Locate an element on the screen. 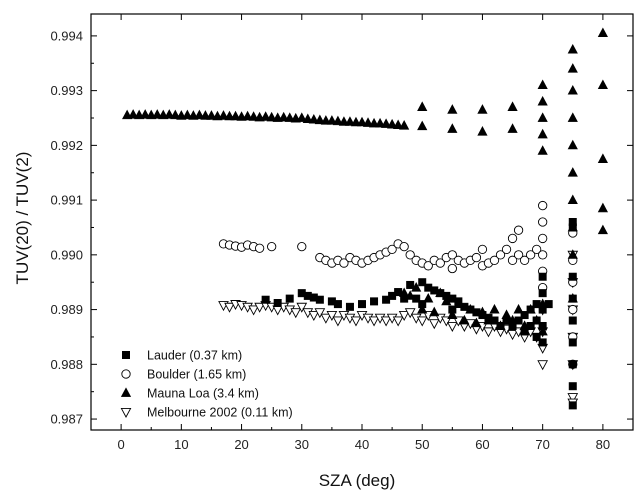  x-tick-label: 10 is located at coordinates (181, 444).